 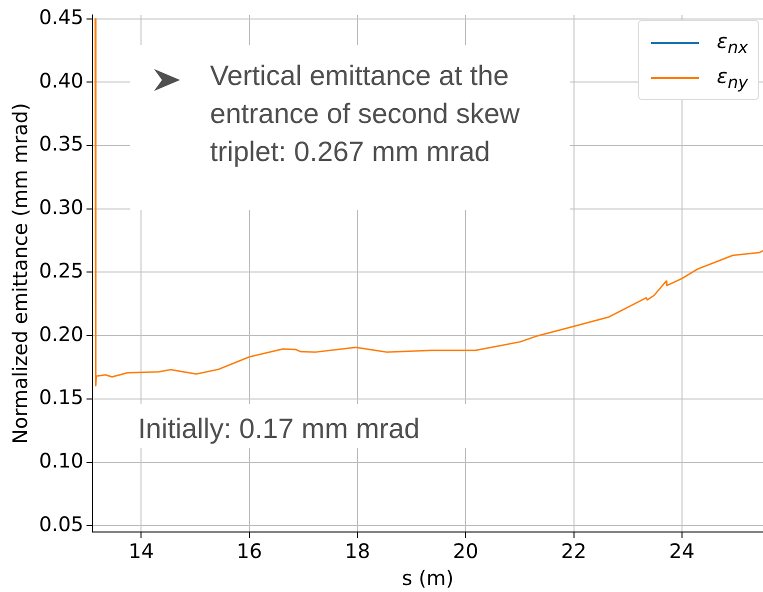 I want to click on y-axis-title: Normalized emittance (mm mrad), so click(x=20, y=273).